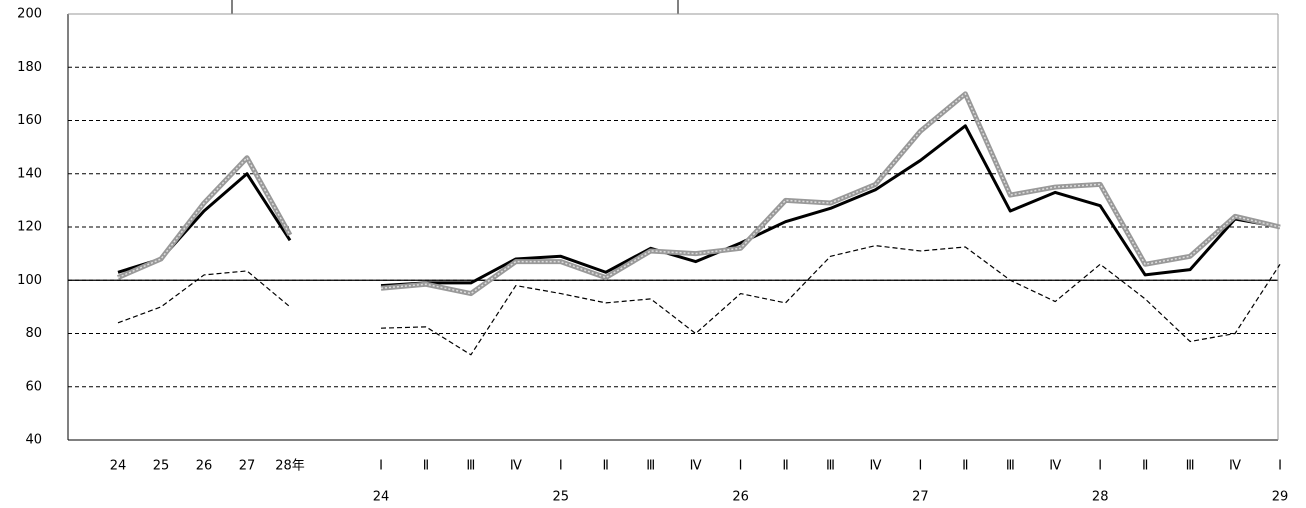 The height and width of the screenshot is (508, 1306). I want to click on x-year-label: 28, so click(1100, 497).